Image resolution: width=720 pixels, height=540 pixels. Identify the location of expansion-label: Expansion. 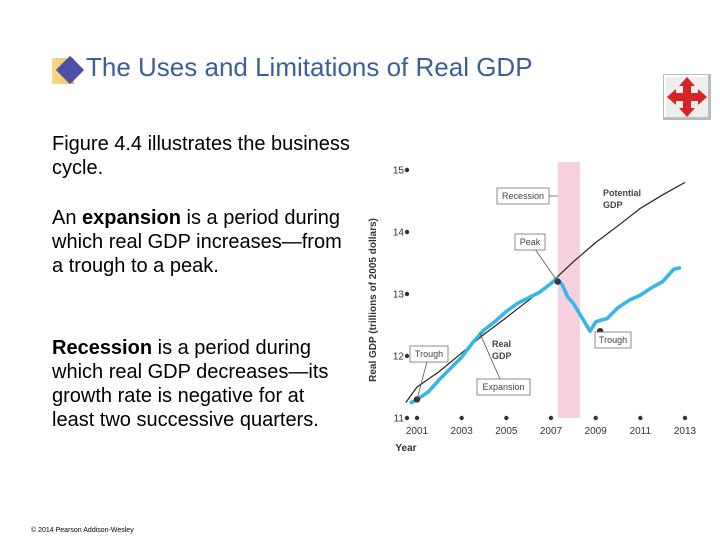
(503, 387).